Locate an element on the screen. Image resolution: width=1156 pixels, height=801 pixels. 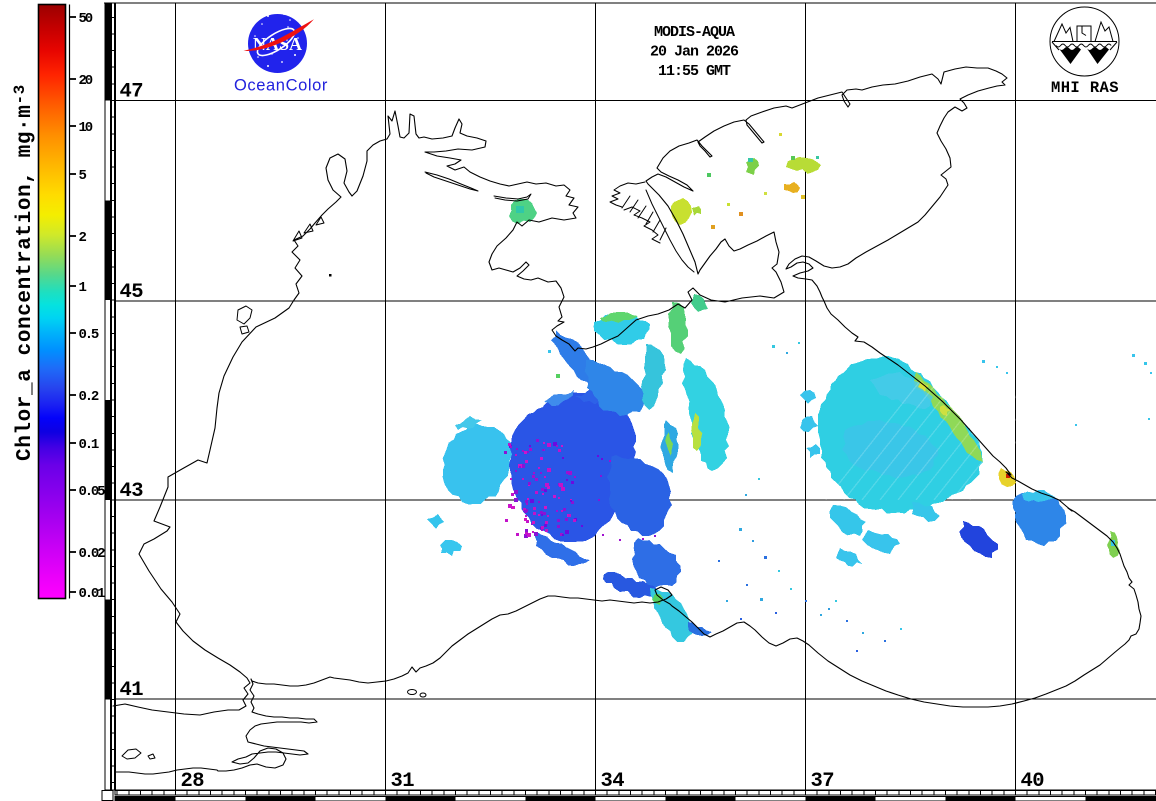
svg-text: 0.2 is located at coordinates (89, 397).